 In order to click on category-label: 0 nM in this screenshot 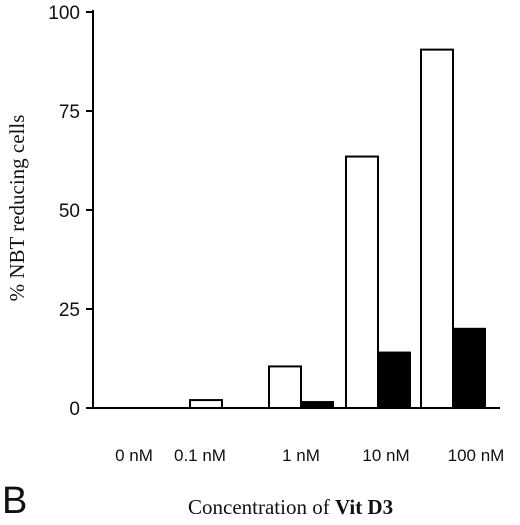, I will do `click(134, 455)`.